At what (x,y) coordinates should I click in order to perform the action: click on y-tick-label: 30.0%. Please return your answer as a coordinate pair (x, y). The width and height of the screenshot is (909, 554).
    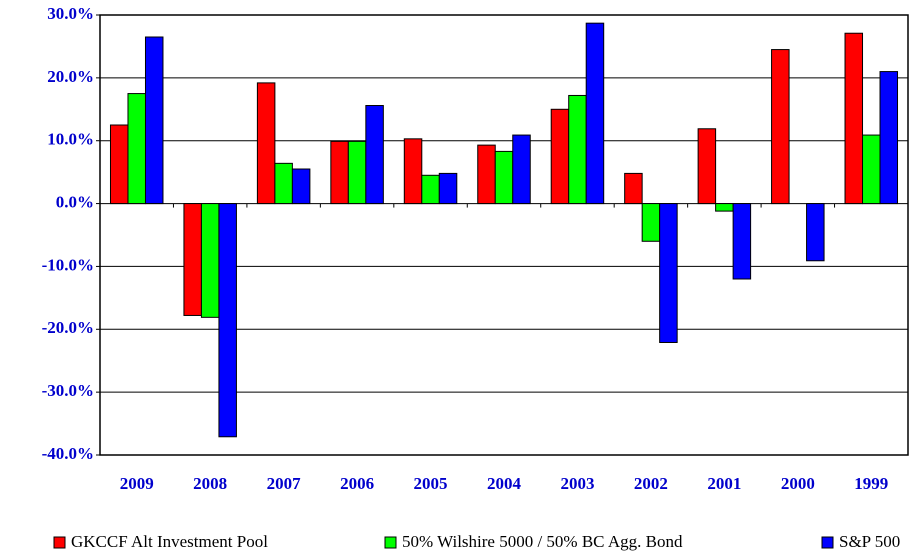
    Looking at the image, I should click on (70, 13).